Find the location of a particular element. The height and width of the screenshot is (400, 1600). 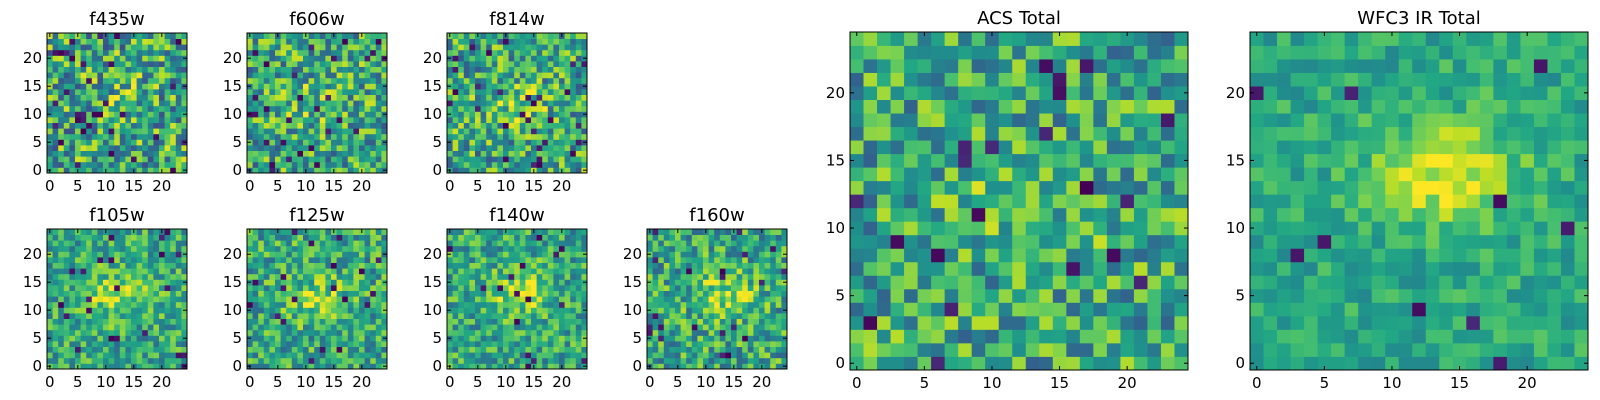

y-tick-label: 0 is located at coordinates (637, 366).